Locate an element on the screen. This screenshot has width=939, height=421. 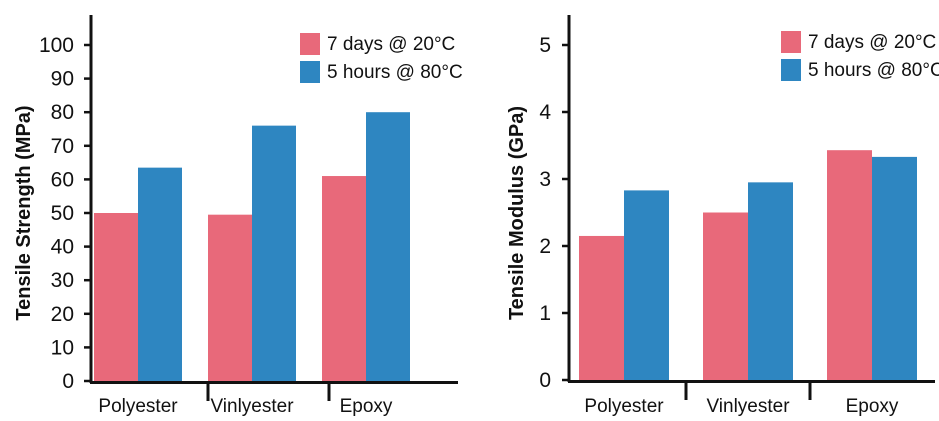
chart1-bar-epoxy-5-hours is located at coordinates (388, 246).